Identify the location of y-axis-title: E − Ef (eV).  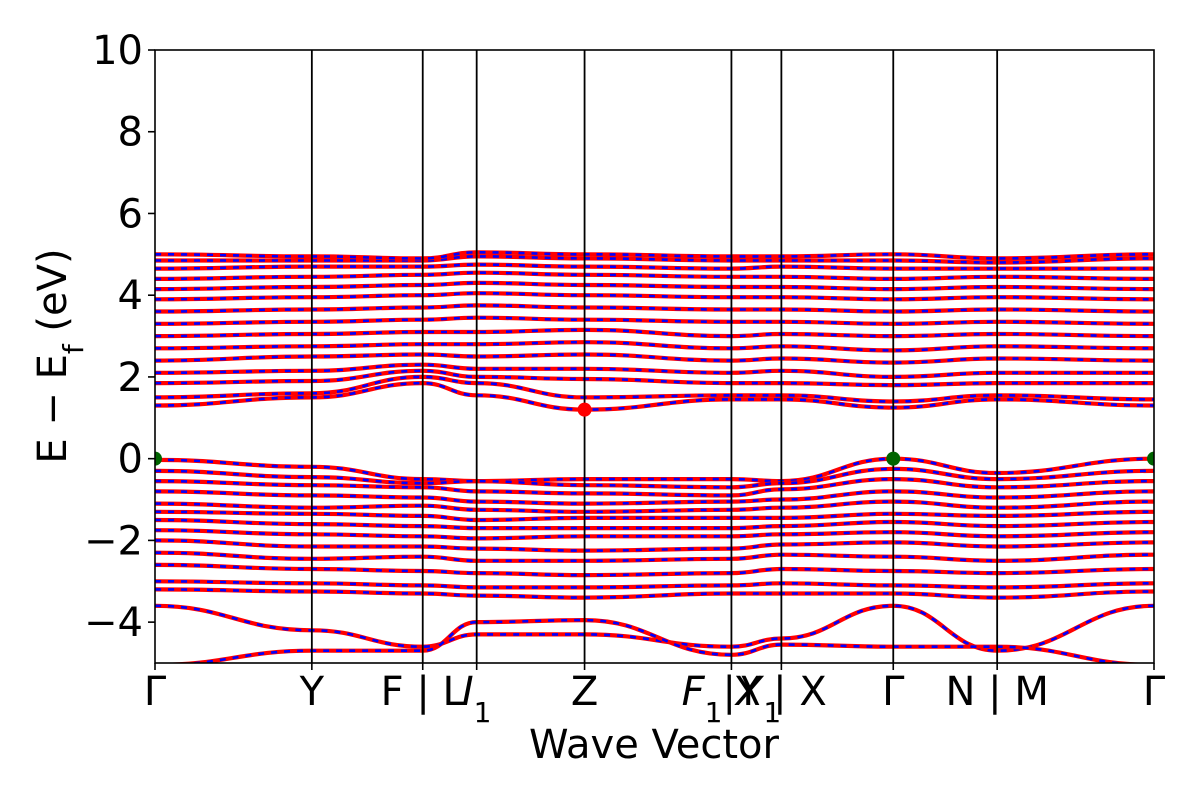
(60, 355).